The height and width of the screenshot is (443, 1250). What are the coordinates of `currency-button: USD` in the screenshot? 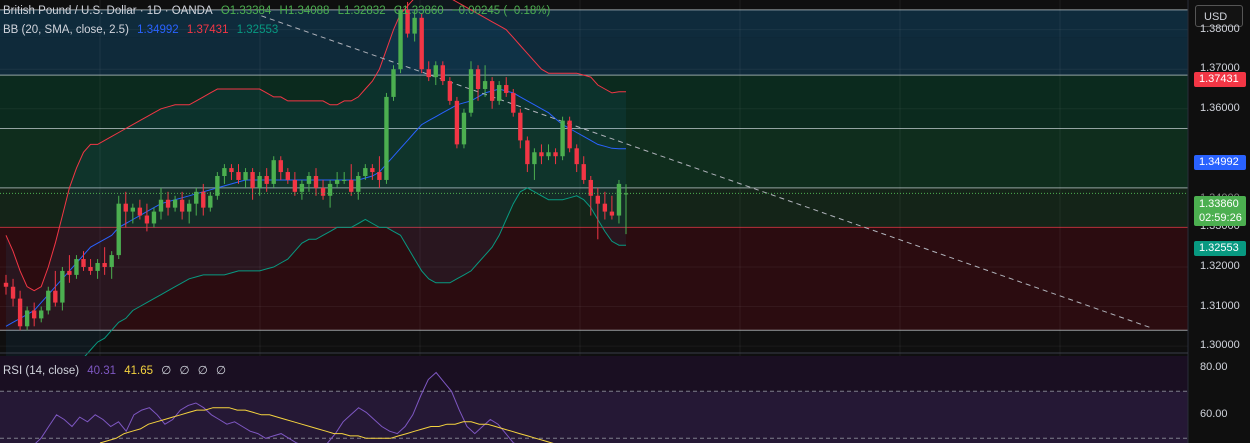 It's located at (1219, 16).